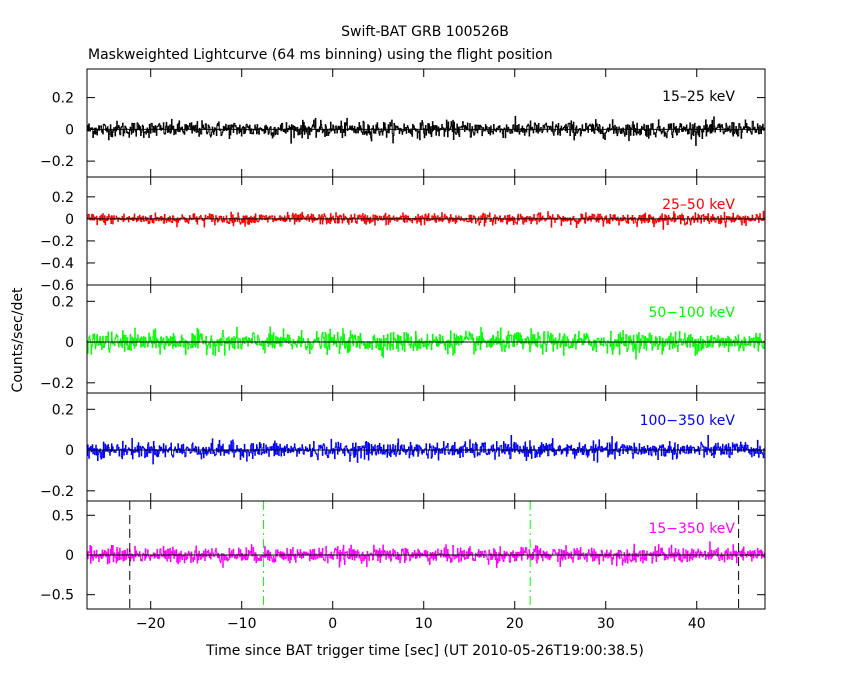  What do you see at coordinates (57, 384) in the screenshot?
I see `y-tick-label-3-1: −0.2` at bounding box center [57, 384].